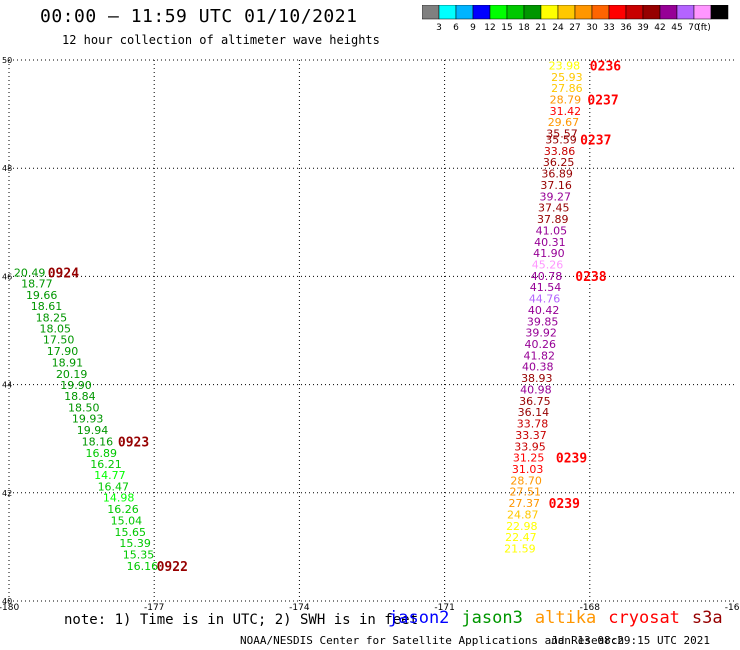 This screenshot has width=740, height=650. What do you see at coordinates (506, 28) in the screenshot?
I see `colorbar-tick-label: 15` at bounding box center [506, 28].